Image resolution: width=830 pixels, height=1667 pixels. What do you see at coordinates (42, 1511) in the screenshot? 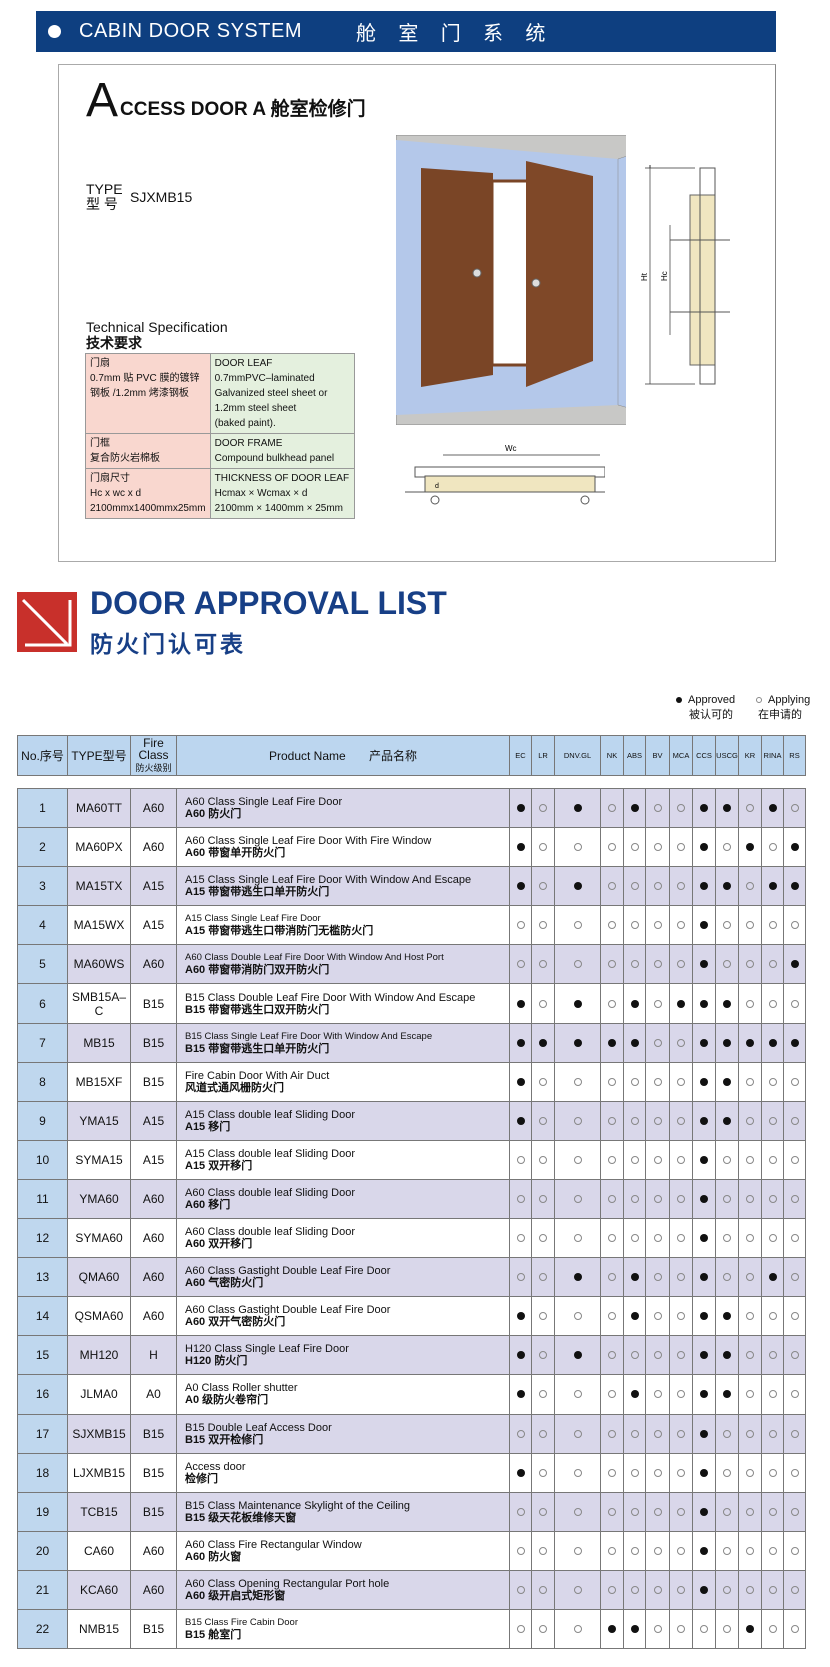
I see `row-number: 19` at bounding box center [42, 1511].